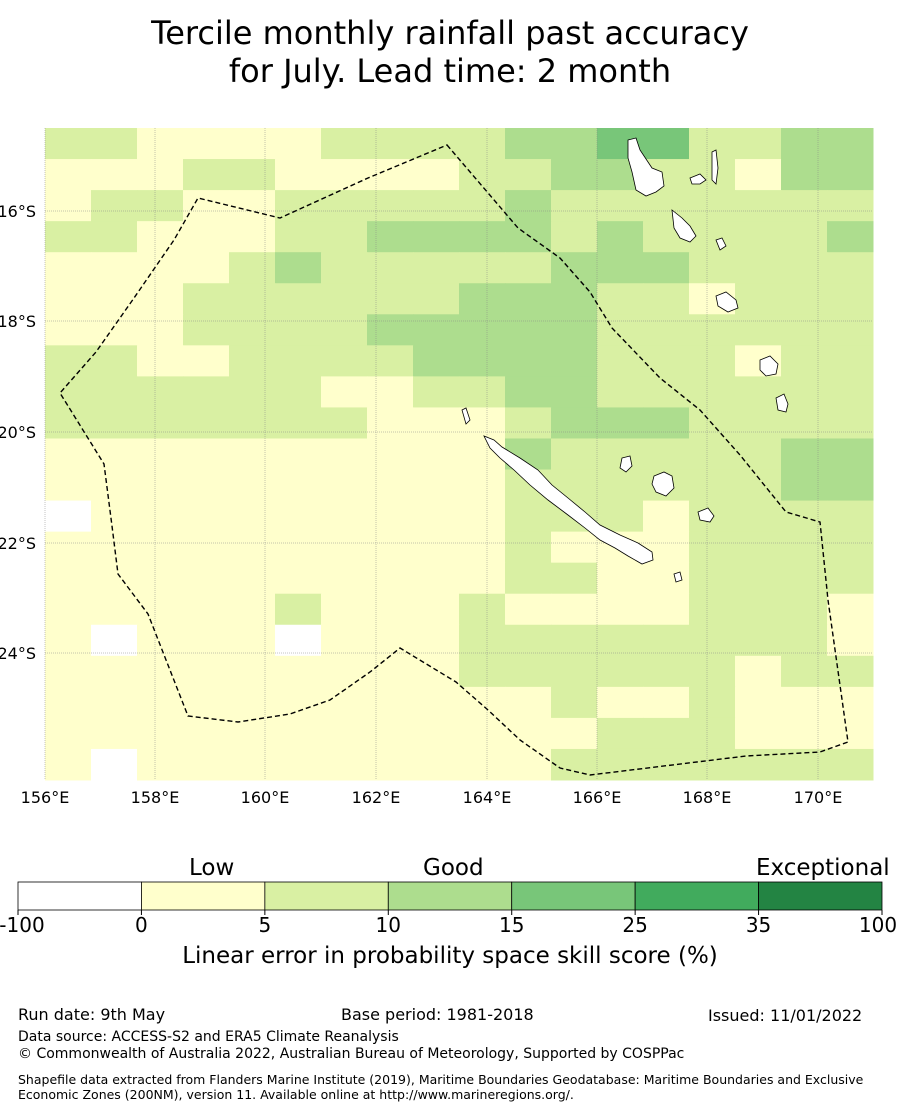 The image size is (900, 1110). What do you see at coordinates (678, 577) in the screenshot?
I see `isle-of-pines` at bounding box center [678, 577].